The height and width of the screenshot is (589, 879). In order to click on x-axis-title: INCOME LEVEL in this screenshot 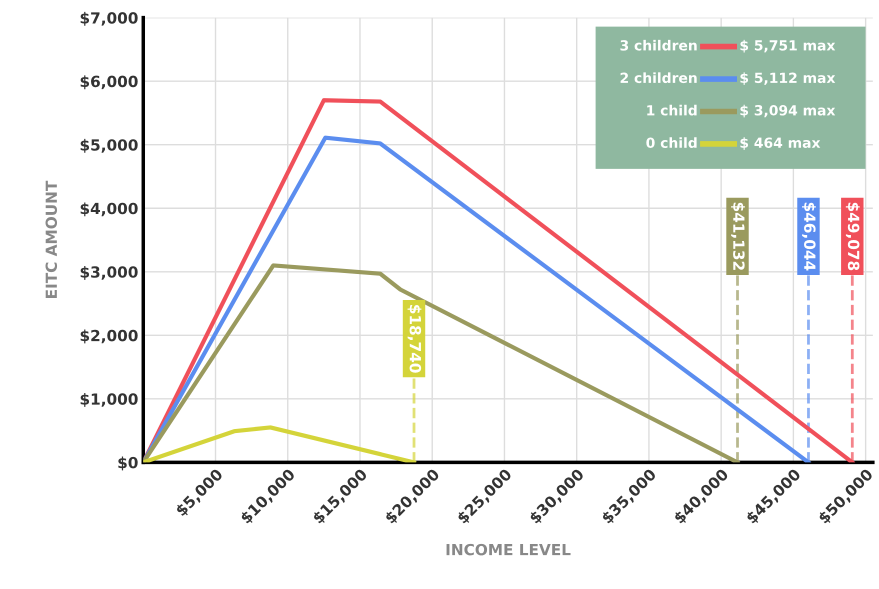, I will do `click(508, 550)`.